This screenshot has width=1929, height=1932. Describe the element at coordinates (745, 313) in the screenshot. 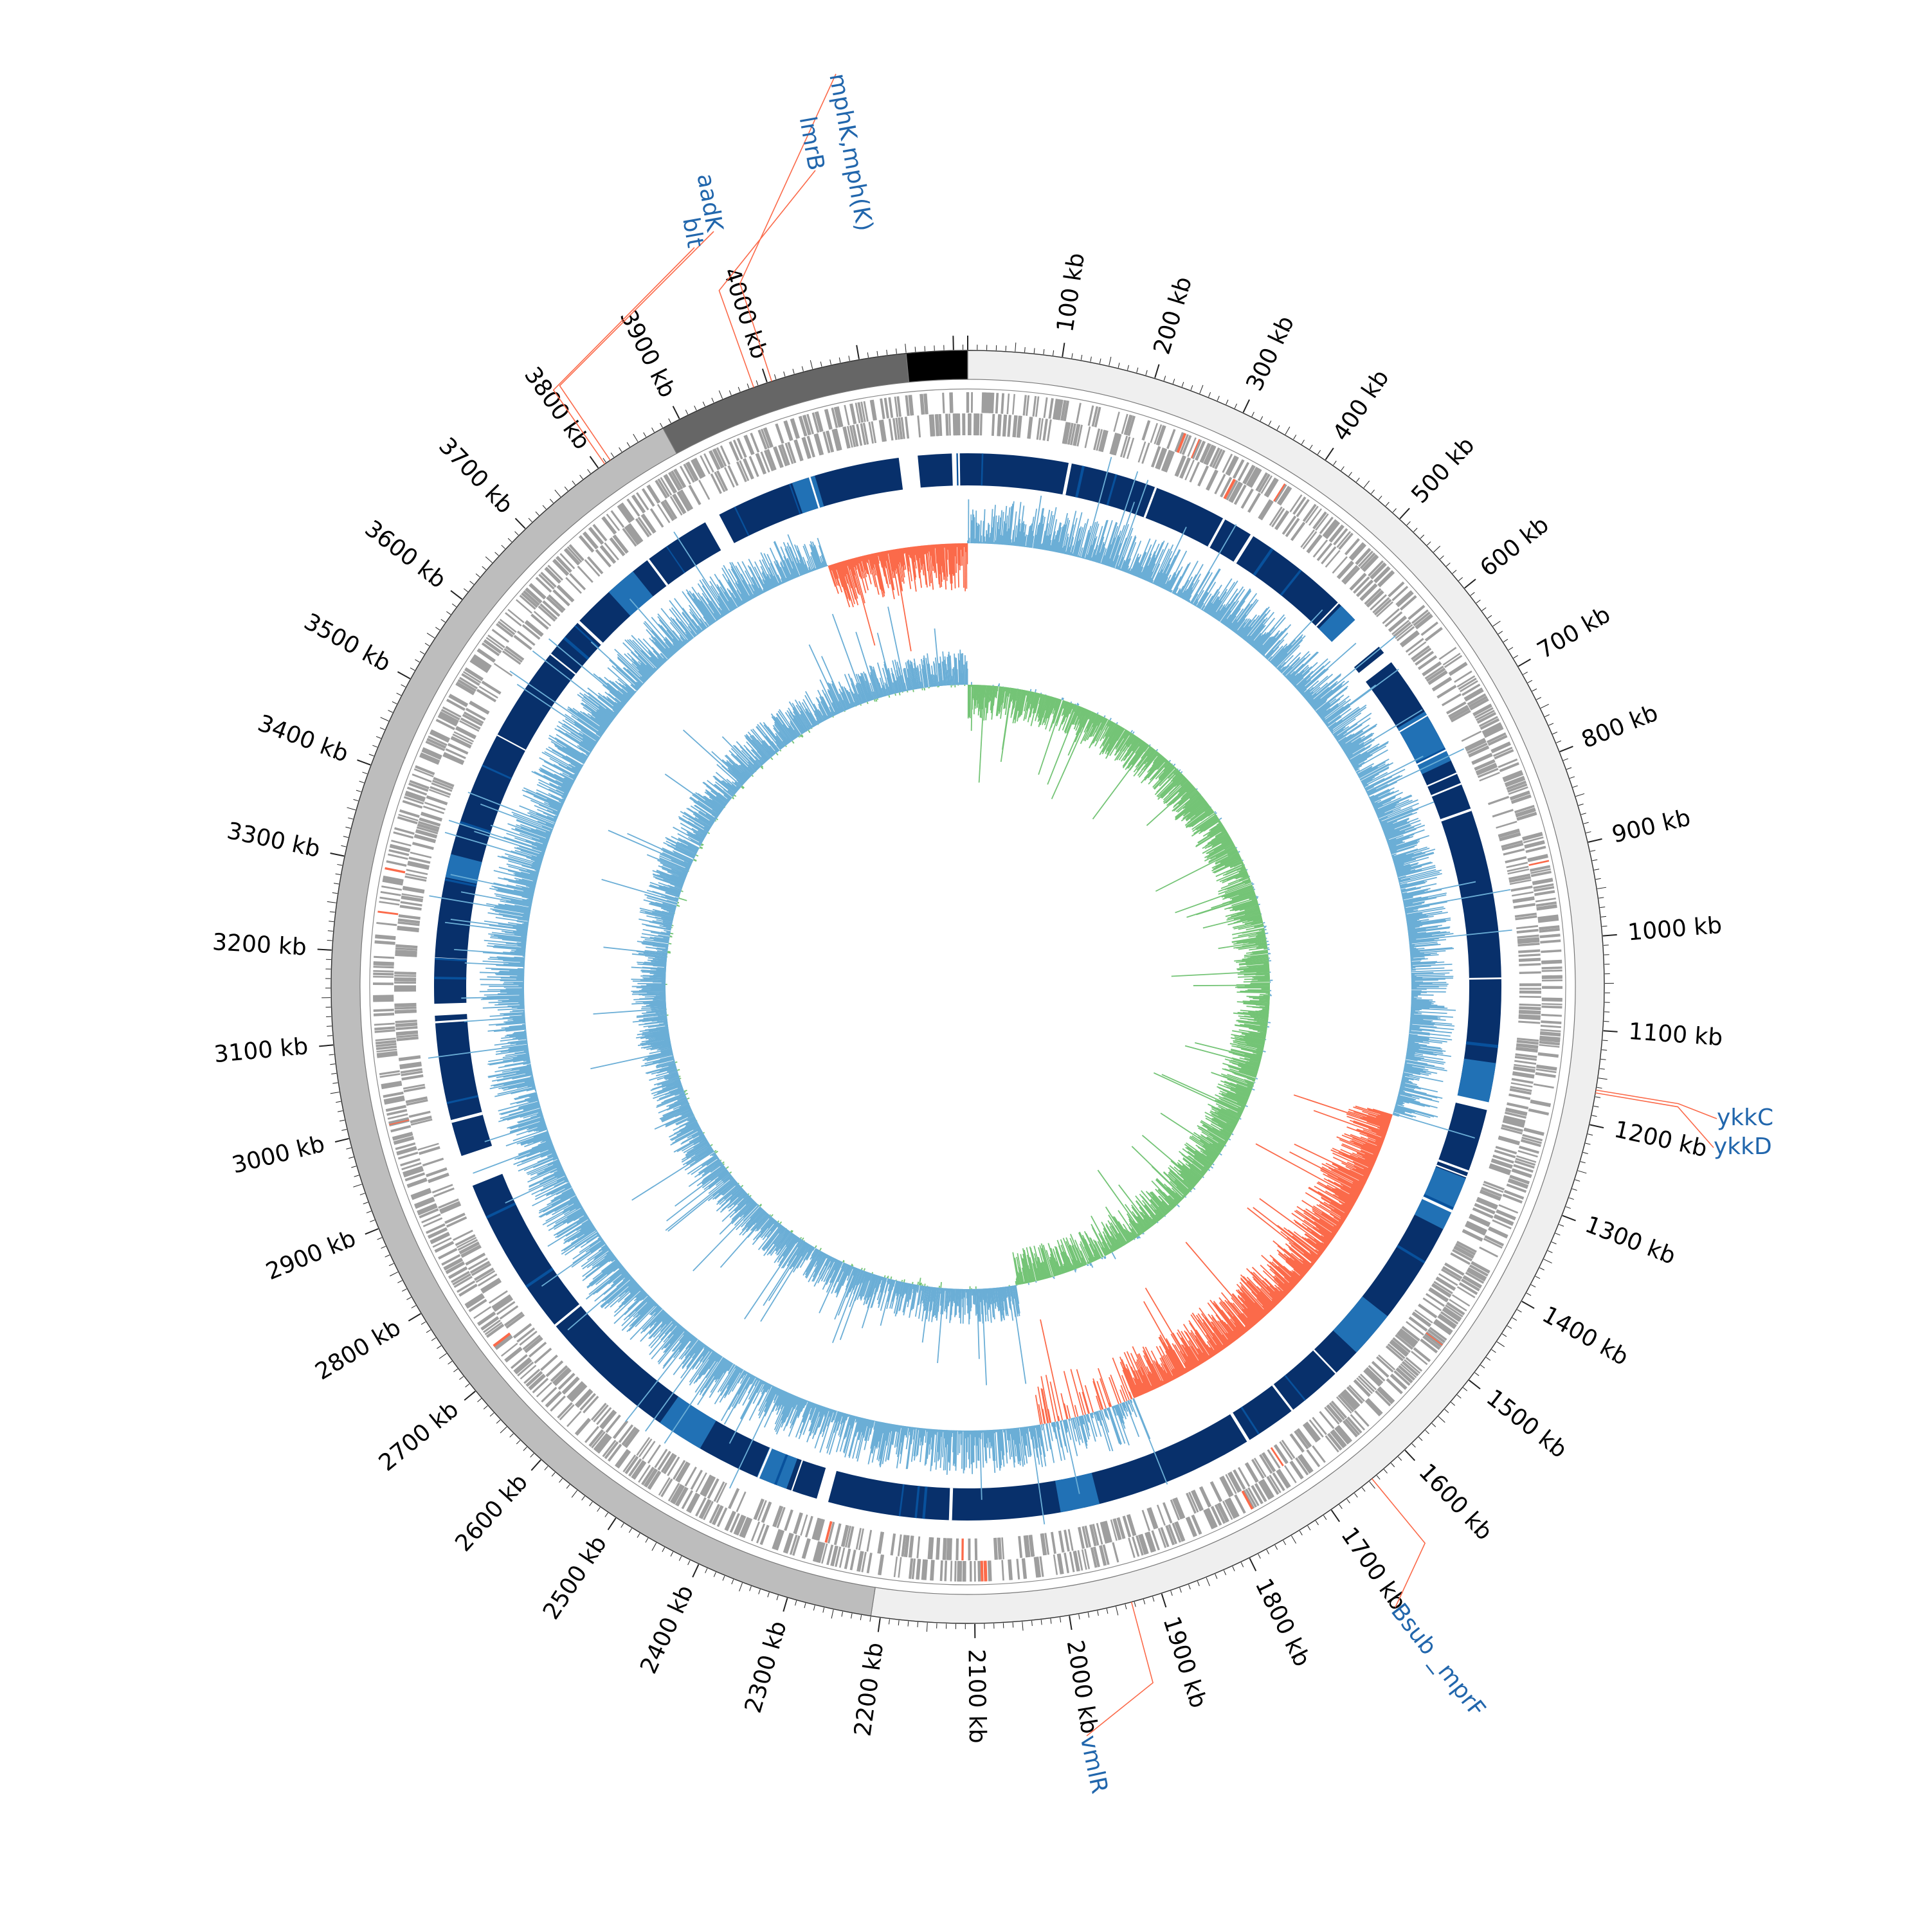

I see `tick-label: 4000 kb` at that location.